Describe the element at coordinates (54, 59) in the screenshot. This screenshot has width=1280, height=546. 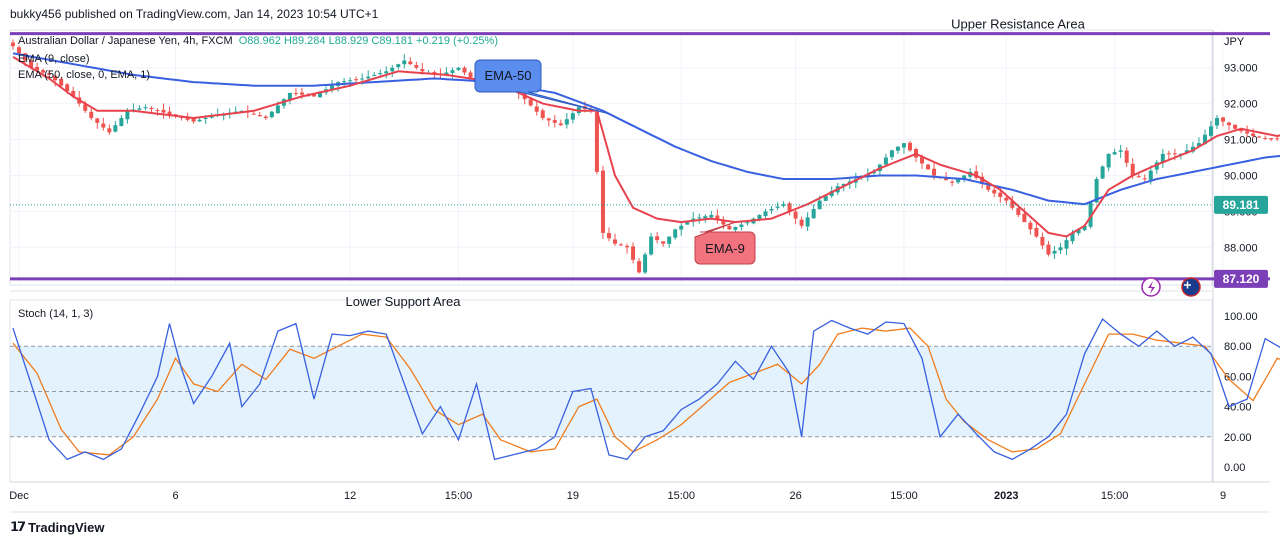
I see `ema9-legend: EMA (9, close)` at that location.